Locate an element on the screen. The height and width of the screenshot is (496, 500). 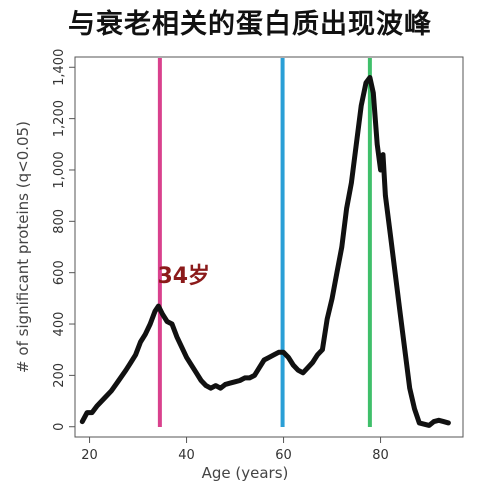
y-tick-label: 1,400 is located at coordinates (59, 67).